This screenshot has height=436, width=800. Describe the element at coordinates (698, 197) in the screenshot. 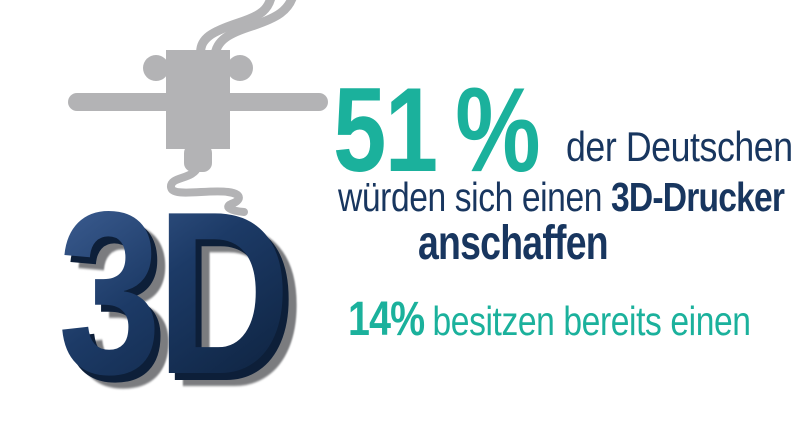

I see `headline-line2-bold: 3D-Drucker` at that location.